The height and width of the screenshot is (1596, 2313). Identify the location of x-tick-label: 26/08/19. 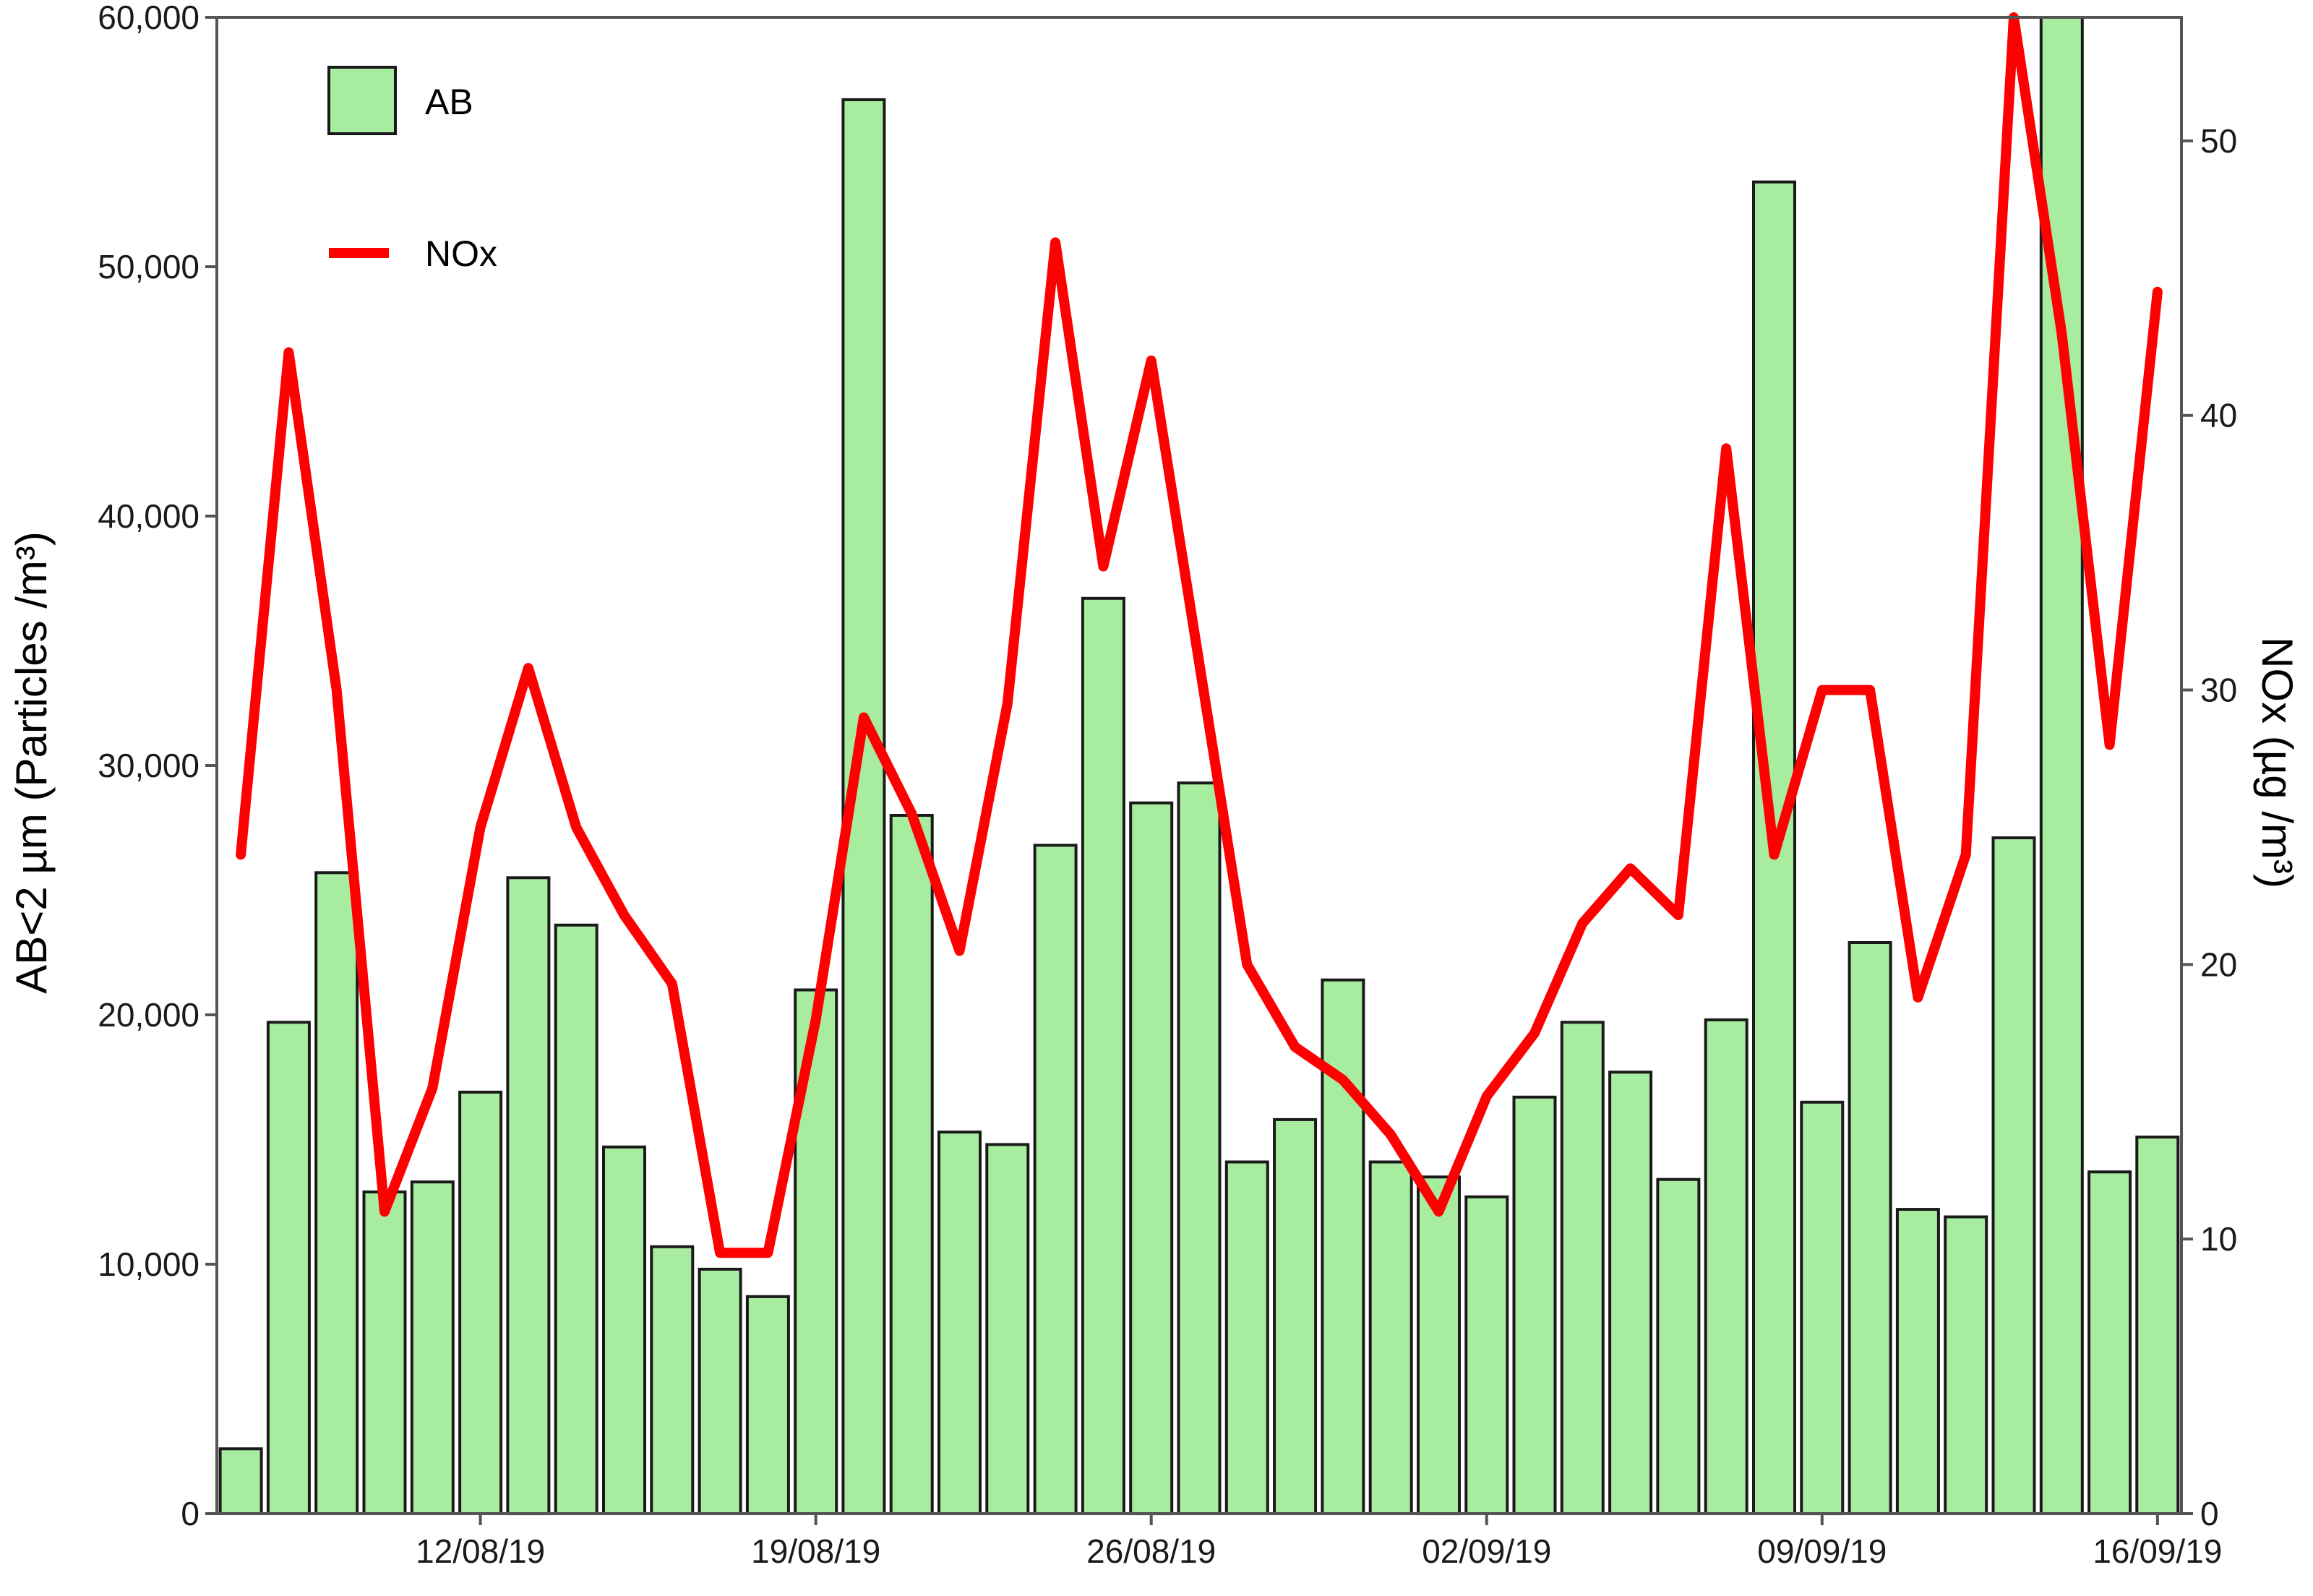
(1151, 1551).